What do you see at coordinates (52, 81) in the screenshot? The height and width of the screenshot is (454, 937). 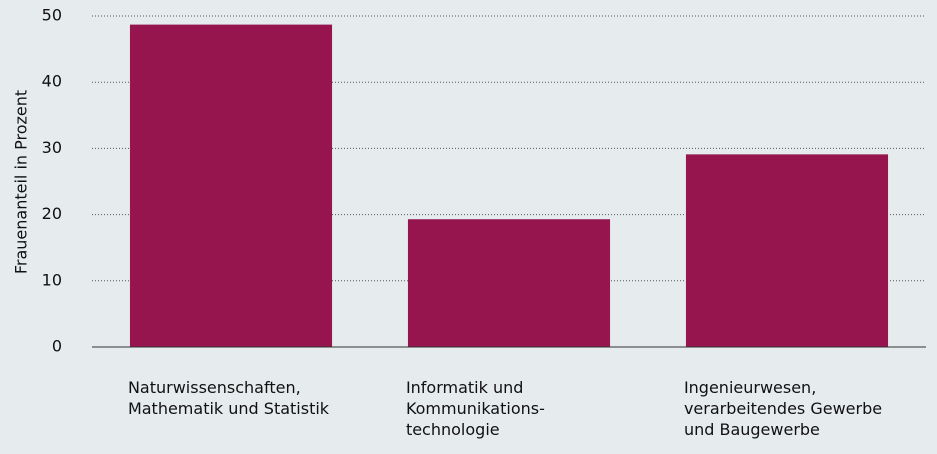 I see `y-tick-label: 40` at bounding box center [52, 81].